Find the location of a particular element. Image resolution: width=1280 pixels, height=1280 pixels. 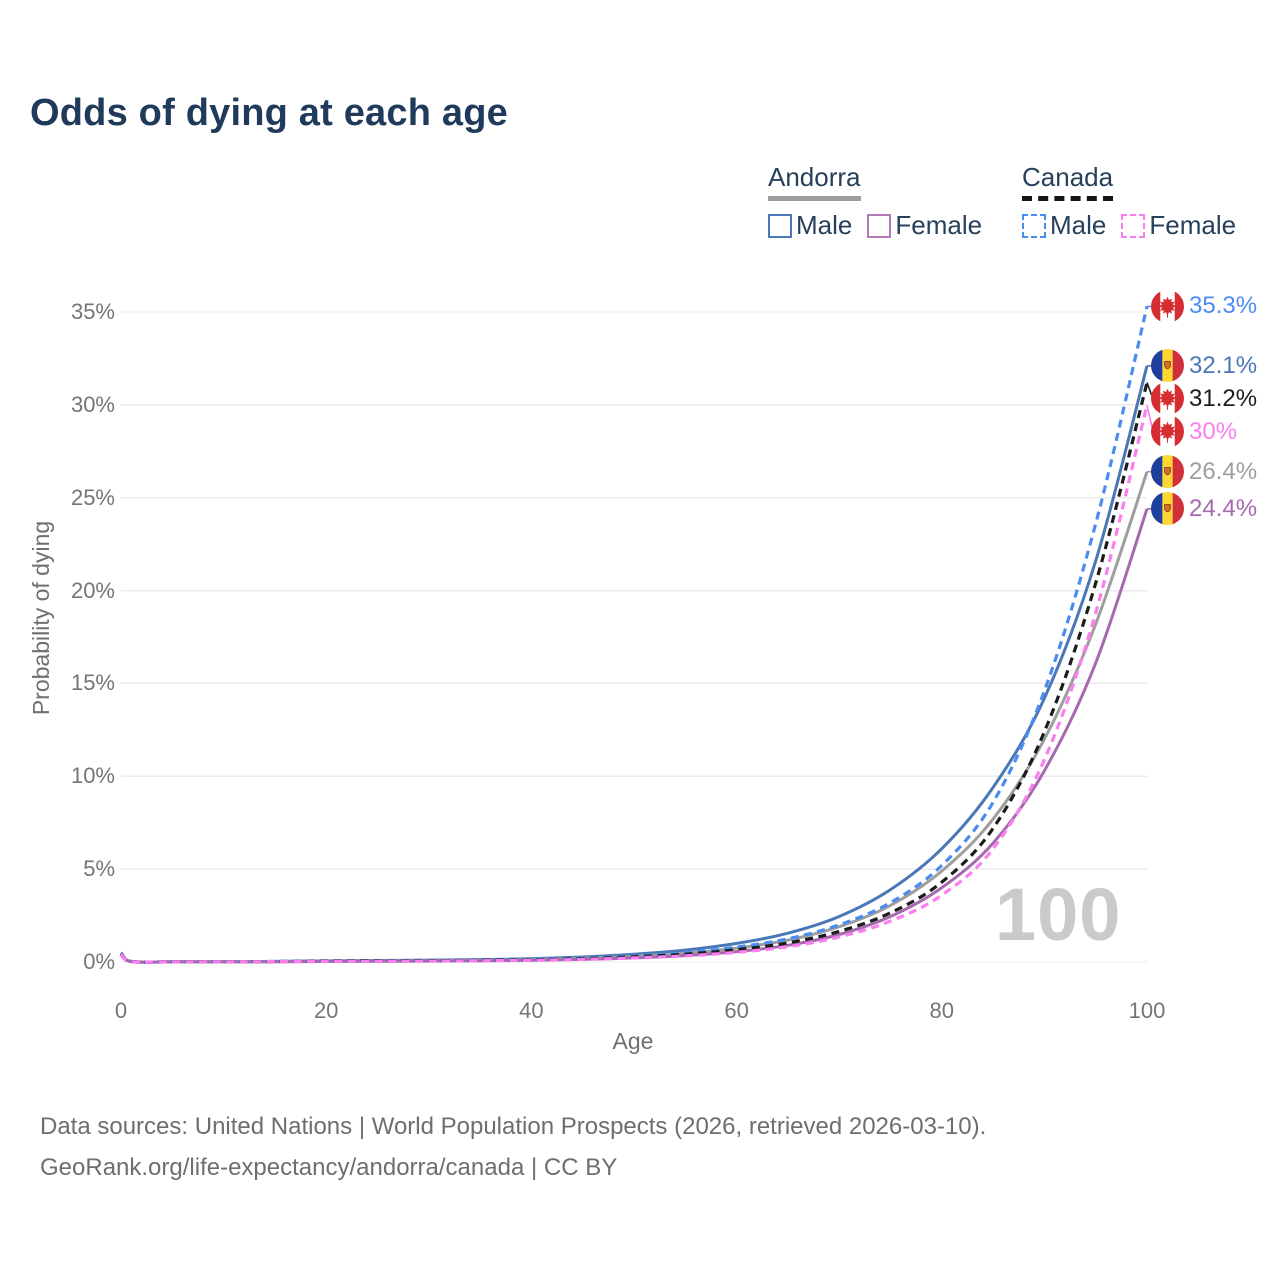

age-counter-watermark: 100 is located at coordinates (1058, 914).